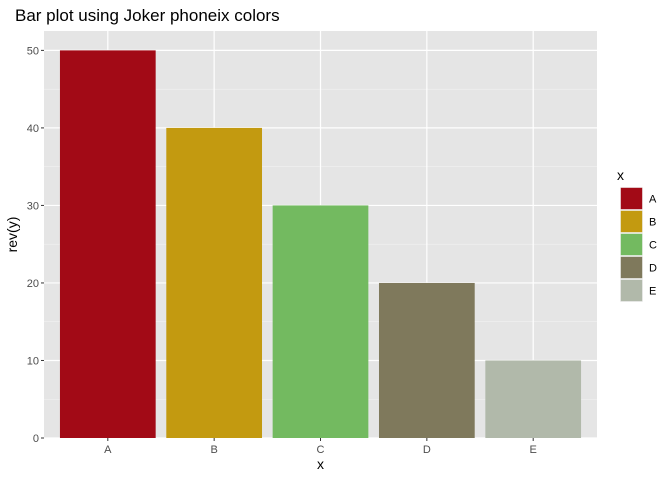  I want to click on chart-title: Bar plot using Joker phoneix colors, so click(147, 15).